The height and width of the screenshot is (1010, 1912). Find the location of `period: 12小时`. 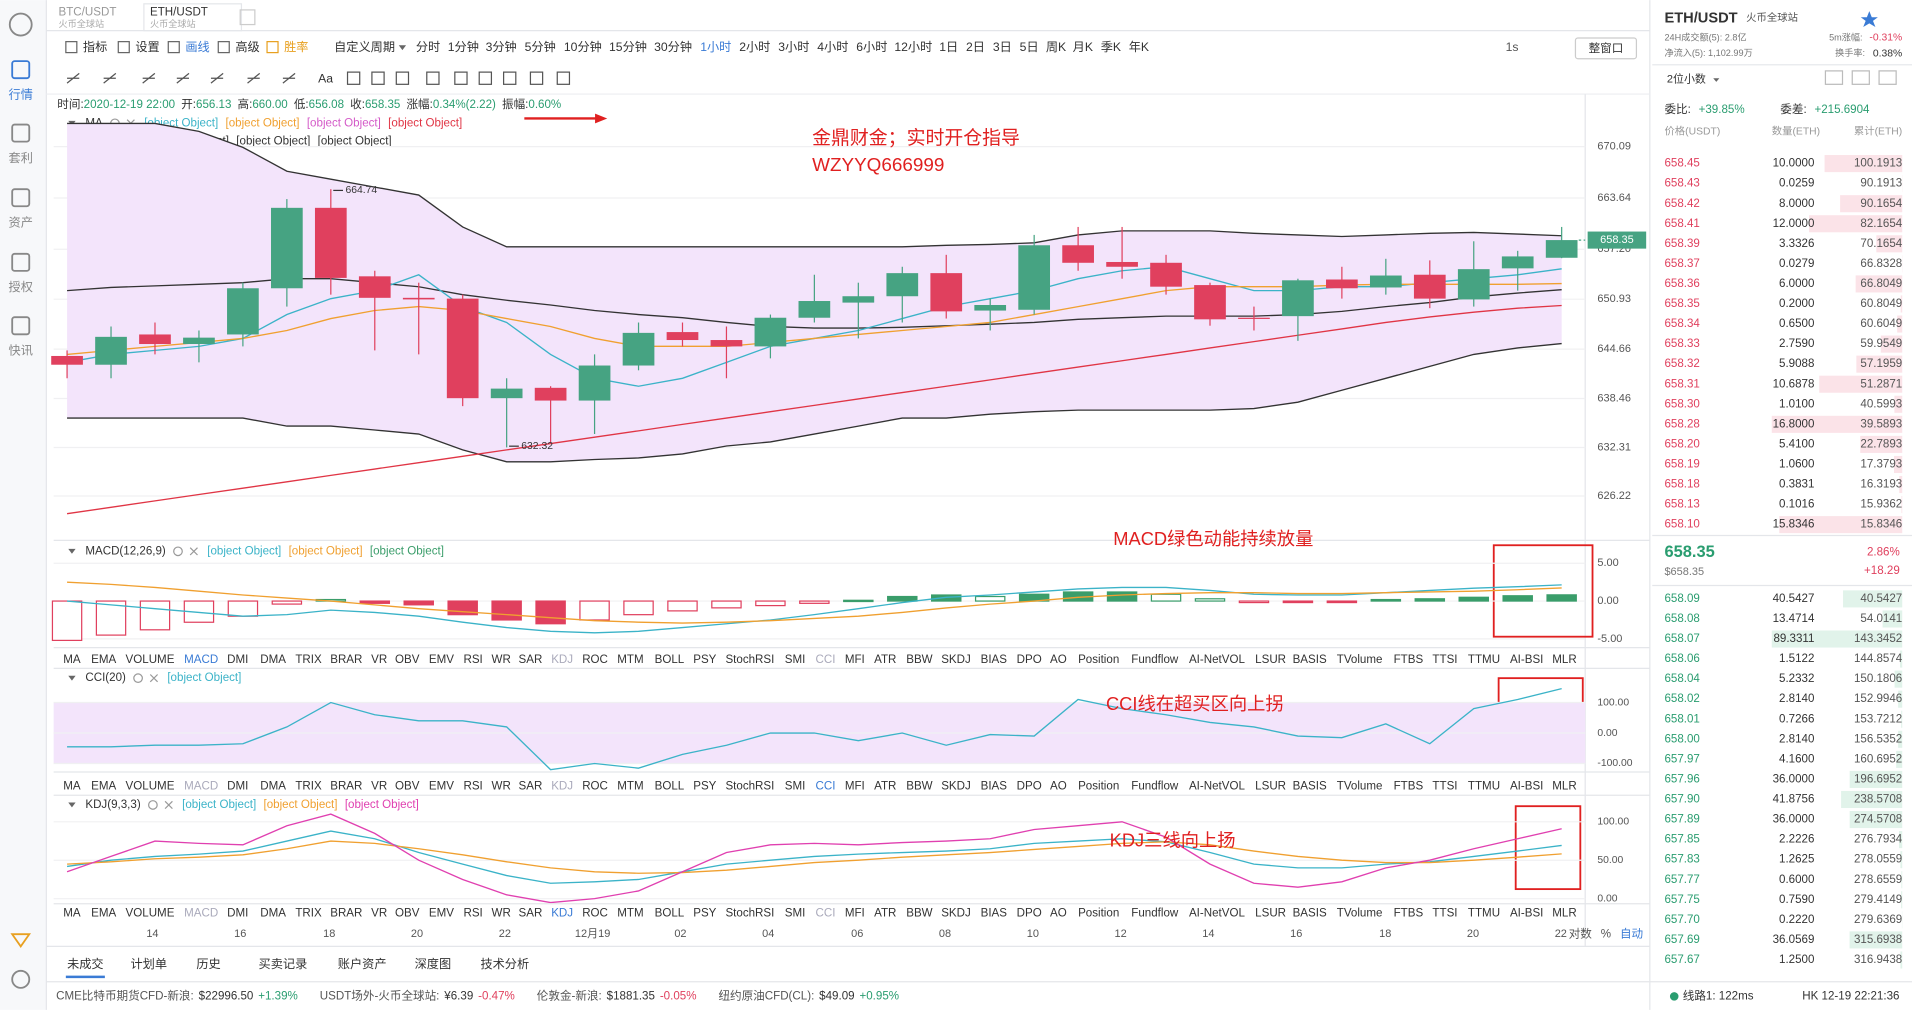

period: 12小时 is located at coordinates (913, 47).